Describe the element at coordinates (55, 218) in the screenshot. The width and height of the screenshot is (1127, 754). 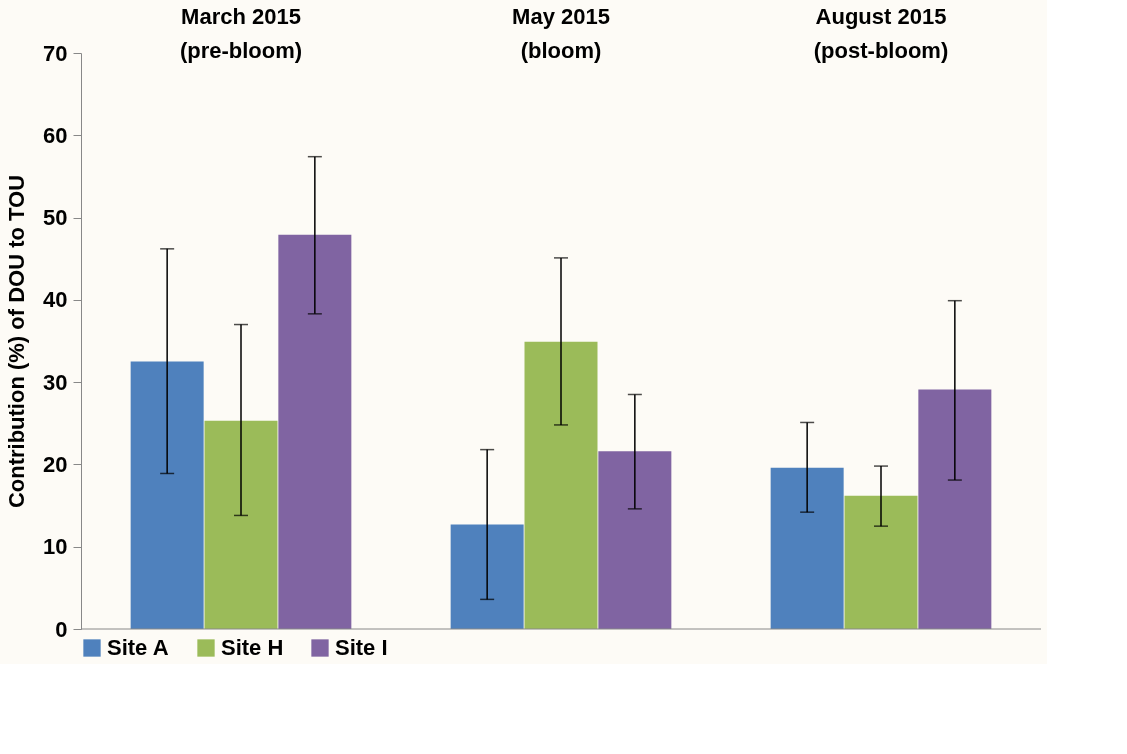
I see `y-tick-label: 50` at that location.